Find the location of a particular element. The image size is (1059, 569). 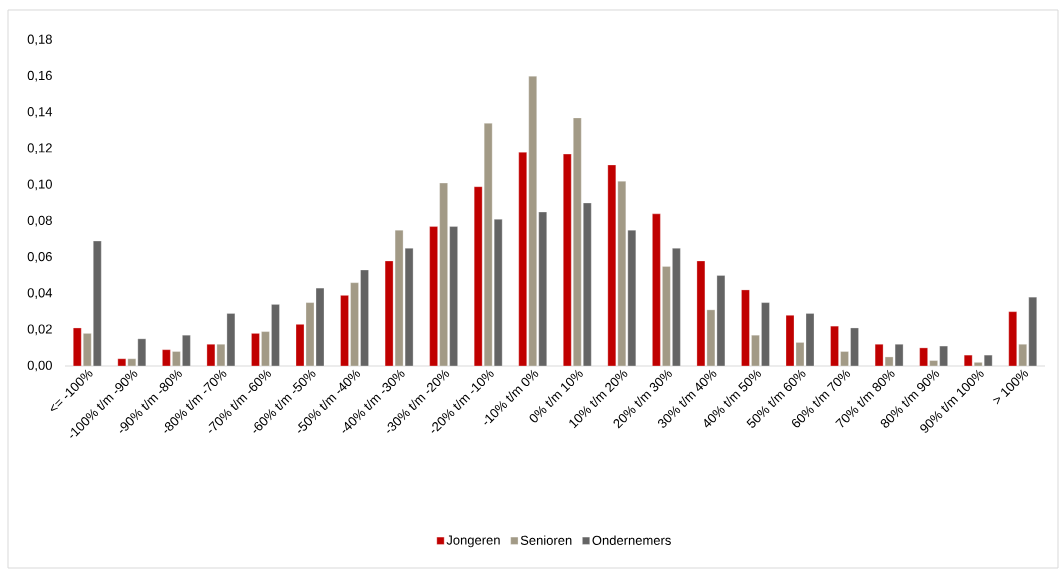

y-tick-label: 0,08 is located at coordinates (39, 221).